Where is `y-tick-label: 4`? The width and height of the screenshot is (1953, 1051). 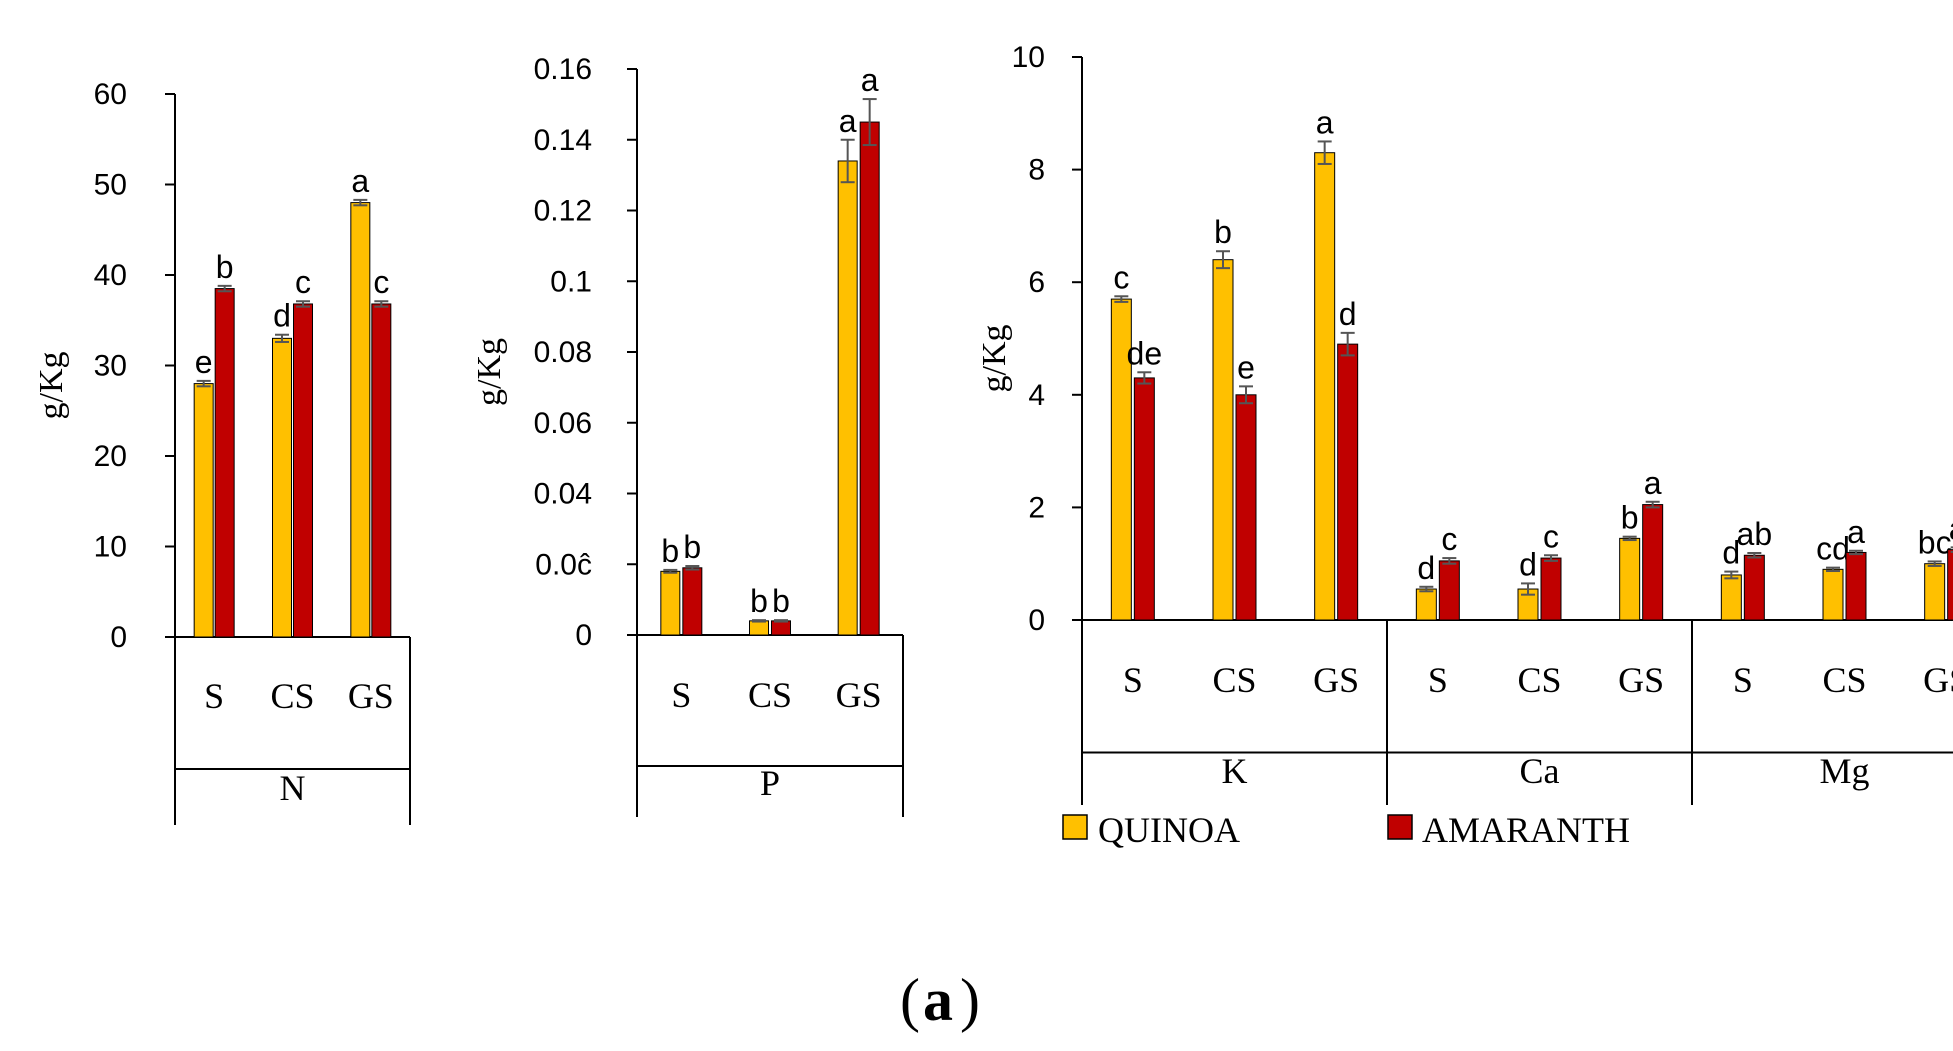
y-tick-label: 4 is located at coordinates (1036, 395).